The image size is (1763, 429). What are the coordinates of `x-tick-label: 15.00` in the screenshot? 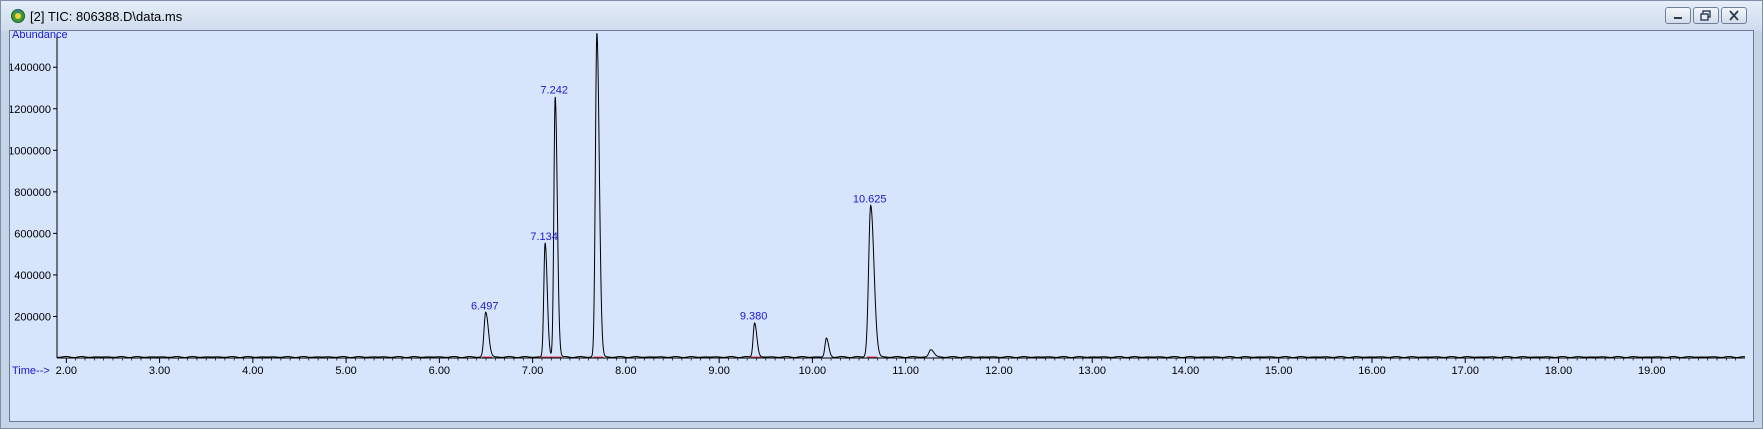 It's located at (1279, 371).